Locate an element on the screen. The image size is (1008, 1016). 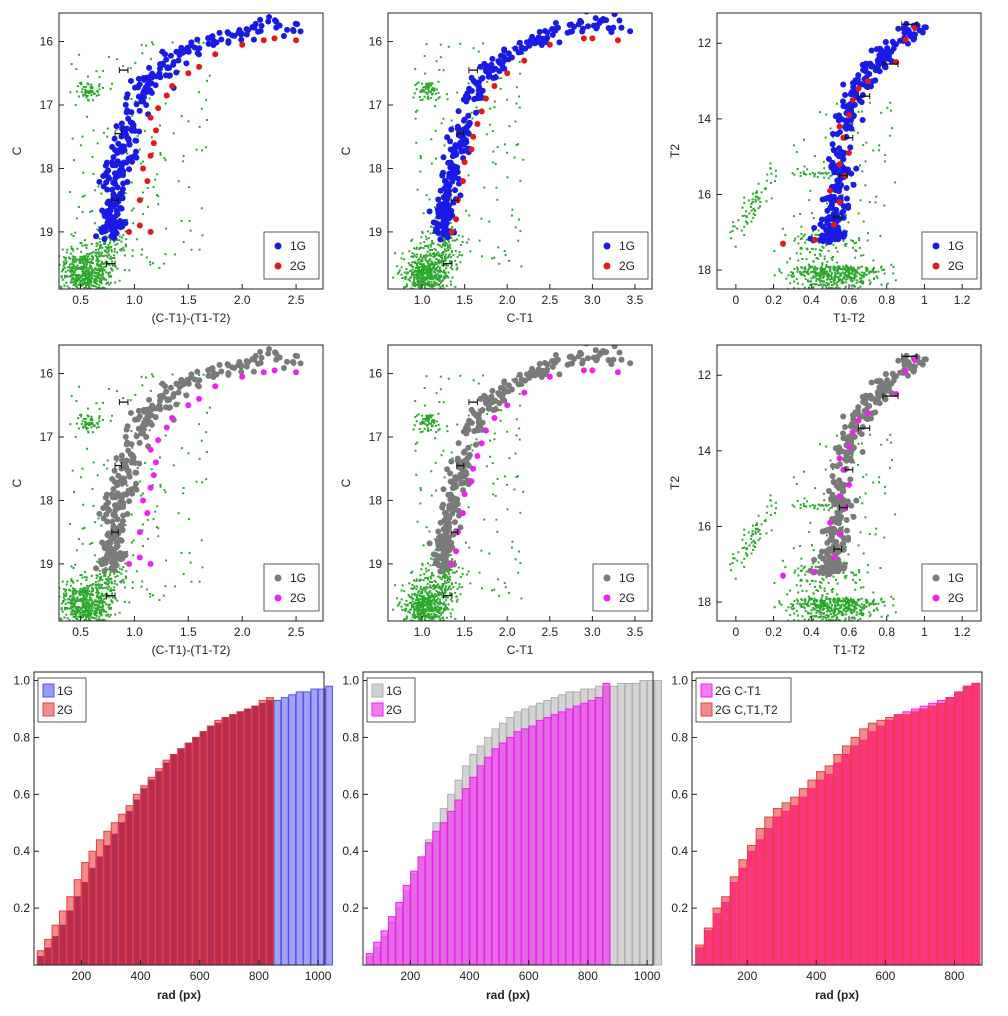
legend-marker is located at coordinates (607, 266).